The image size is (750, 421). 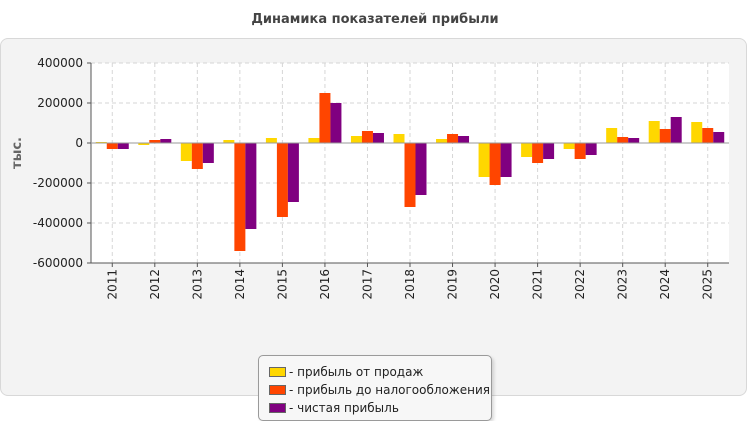 What do you see at coordinates (79, 143) in the screenshot?
I see `y-tick-label: 0` at bounding box center [79, 143].